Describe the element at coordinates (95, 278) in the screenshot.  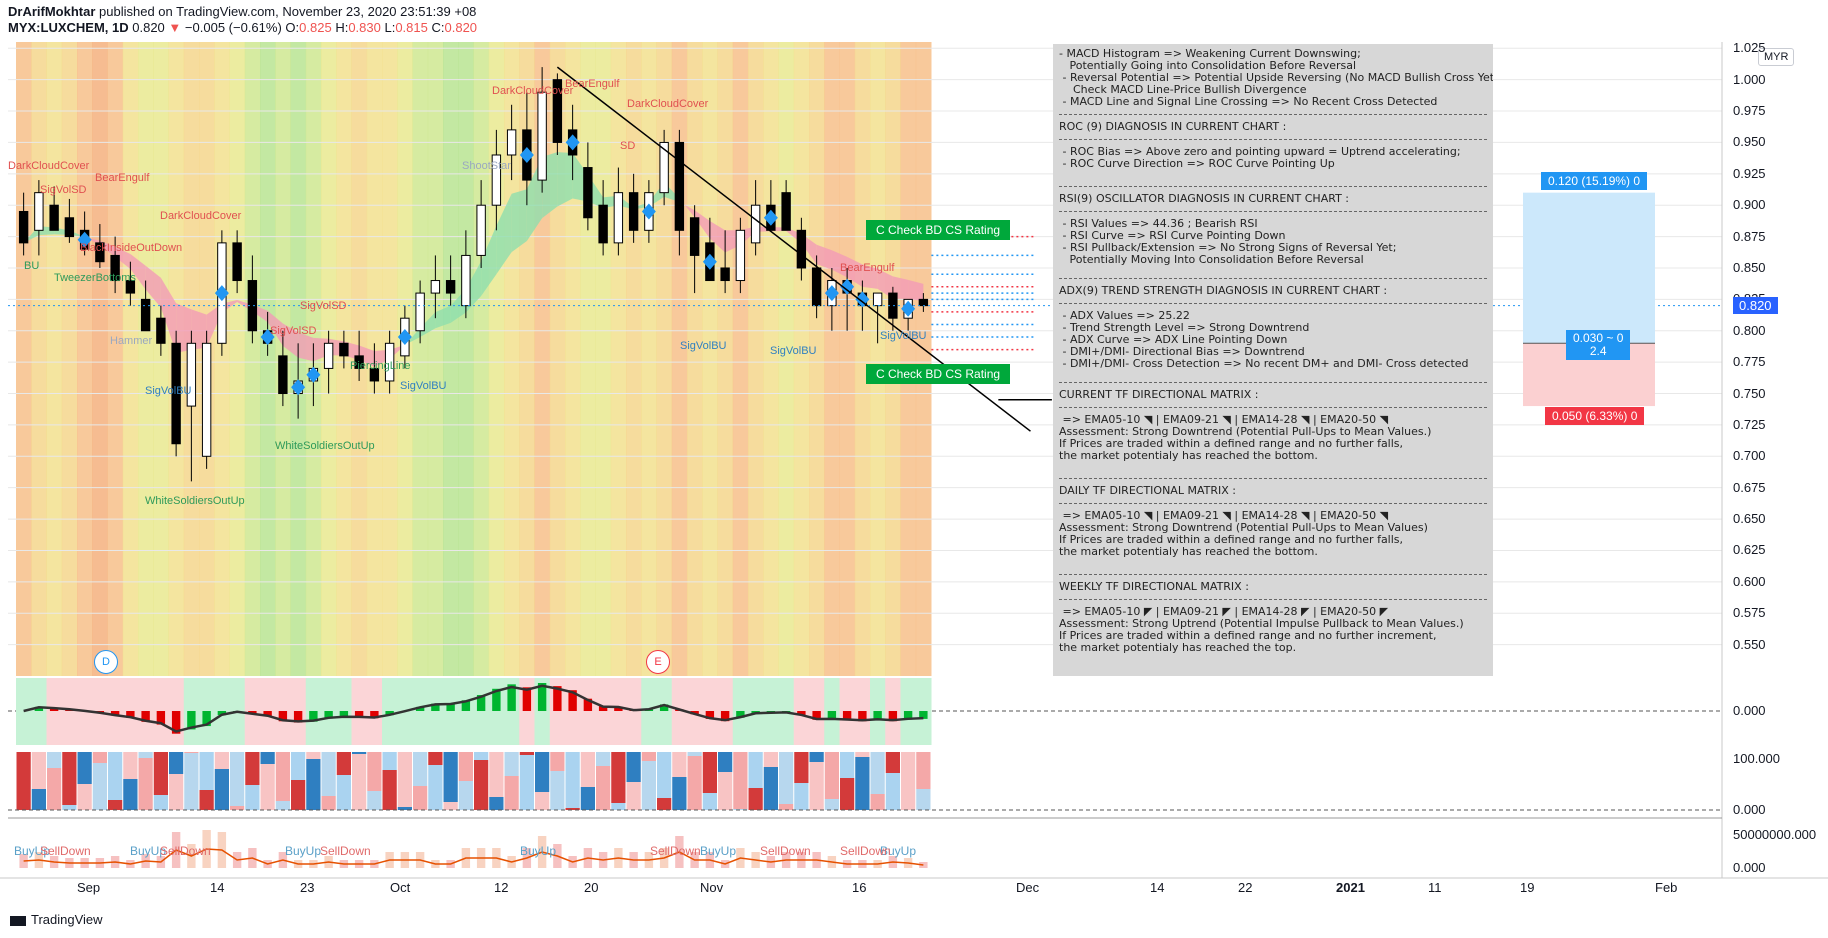
I see `pattern-label: TweezerBottoms` at that location.